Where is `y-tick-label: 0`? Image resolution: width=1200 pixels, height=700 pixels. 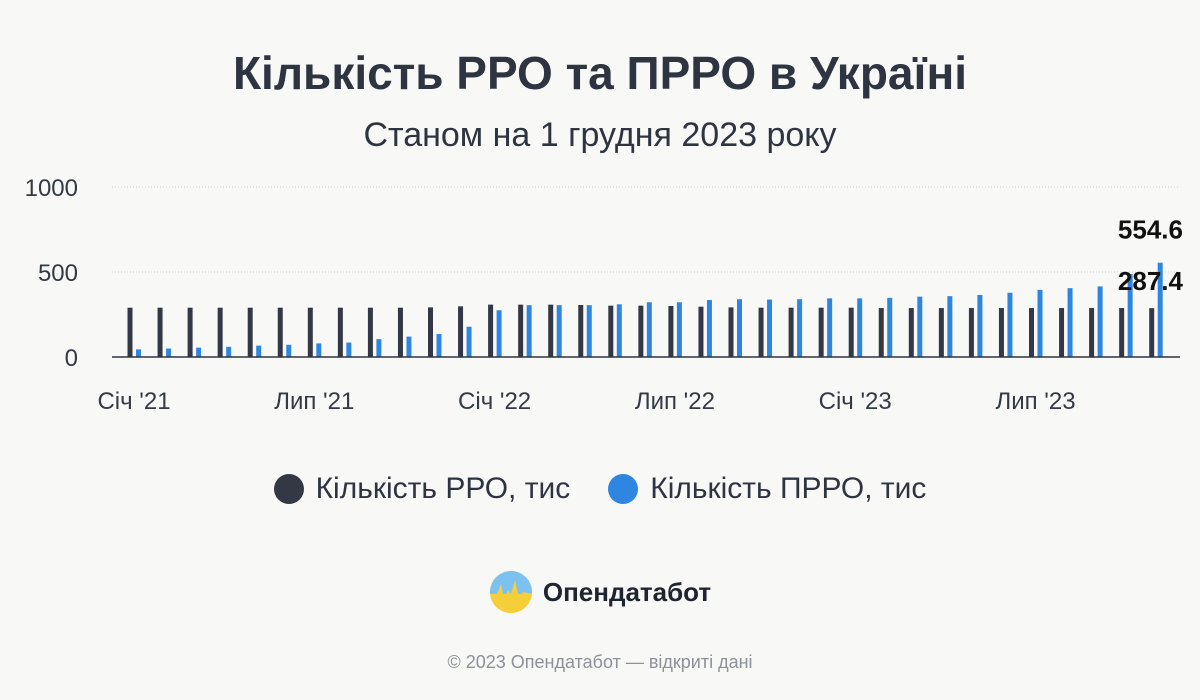 y-tick-label: 0 is located at coordinates (71, 358).